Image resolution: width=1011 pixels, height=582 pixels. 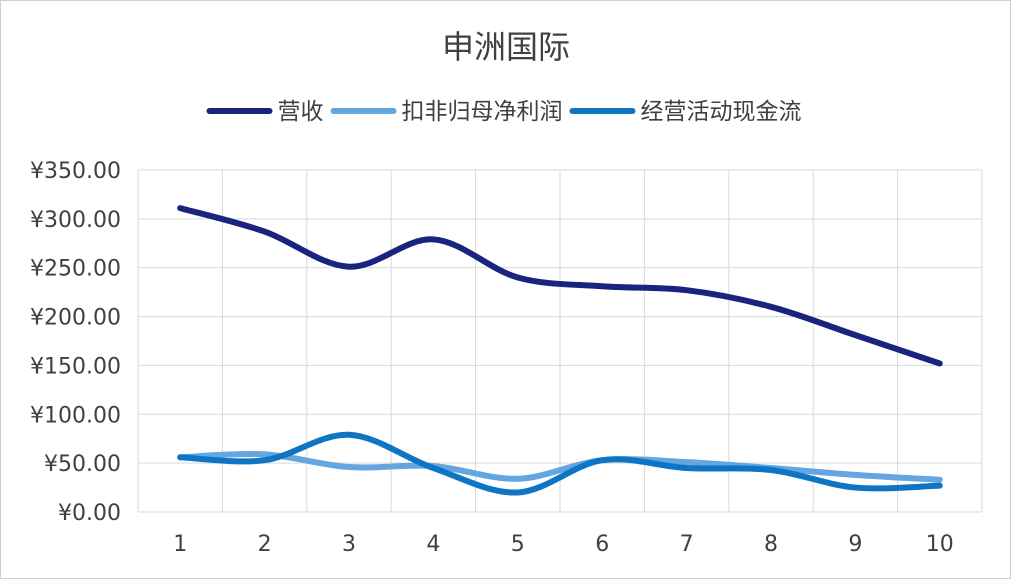 What do you see at coordinates (940, 544) in the screenshot?
I see `x-tick-label: 10` at bounding box center [940, 544].